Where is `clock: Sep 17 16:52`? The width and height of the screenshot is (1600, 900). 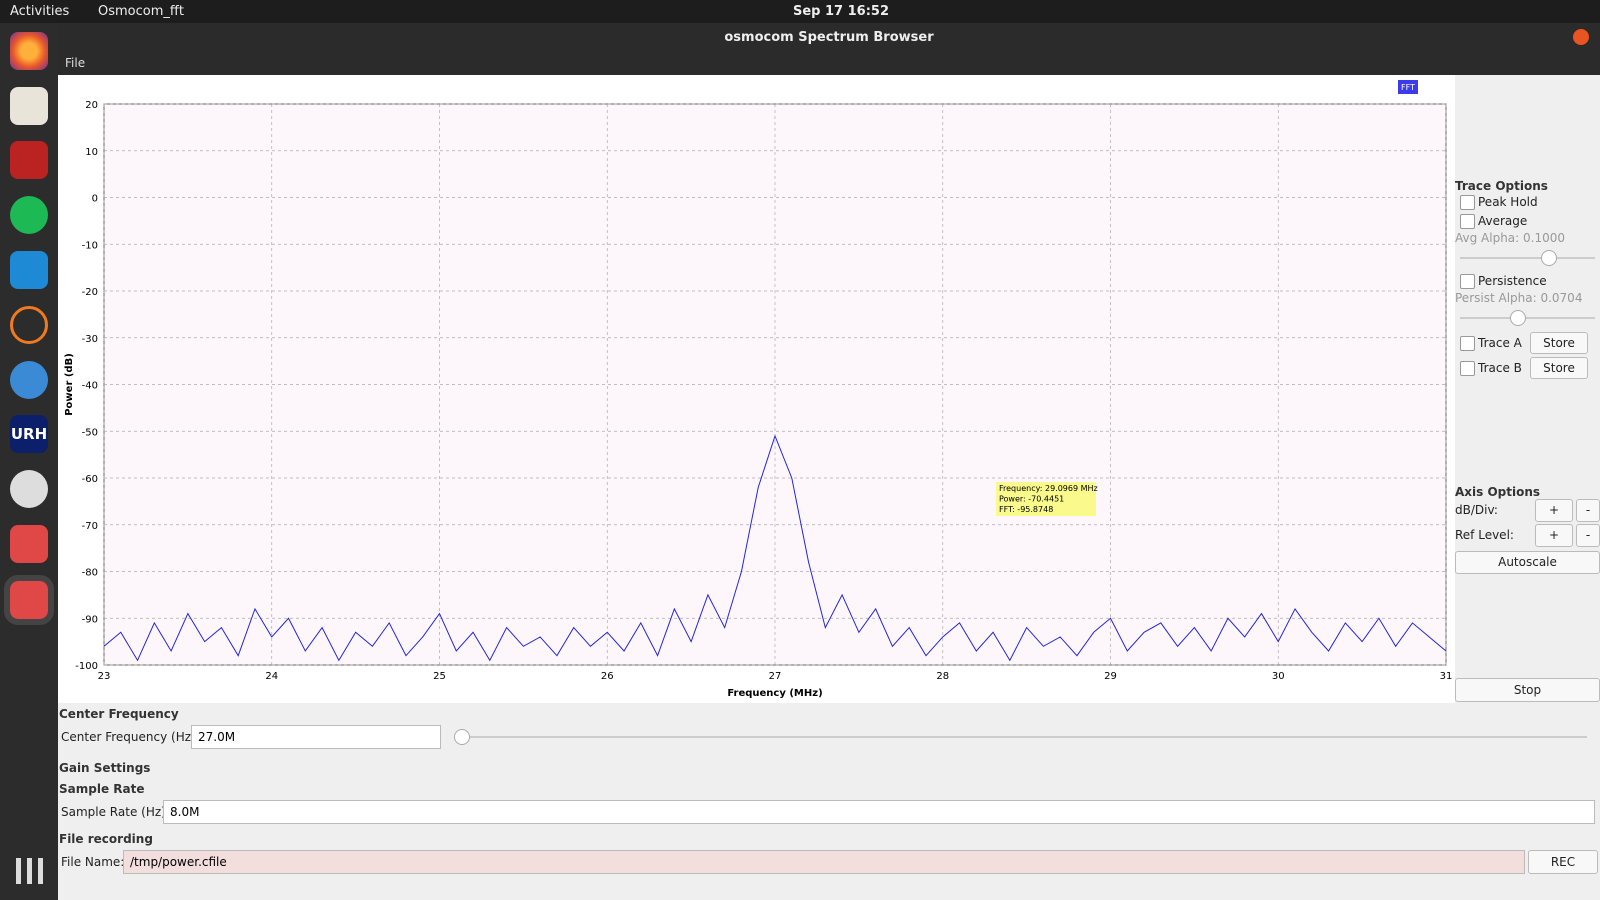
clock: Sep 17 16:52 is located at coordinates (841, 11).